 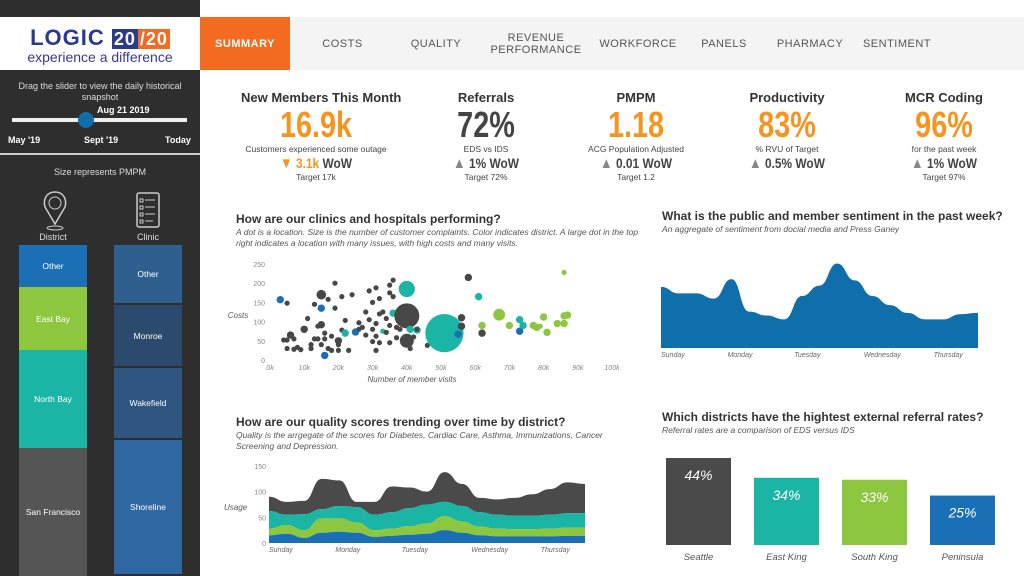 I want to click on treemap-district-item: San Francisco, so click(x=53, y=512).